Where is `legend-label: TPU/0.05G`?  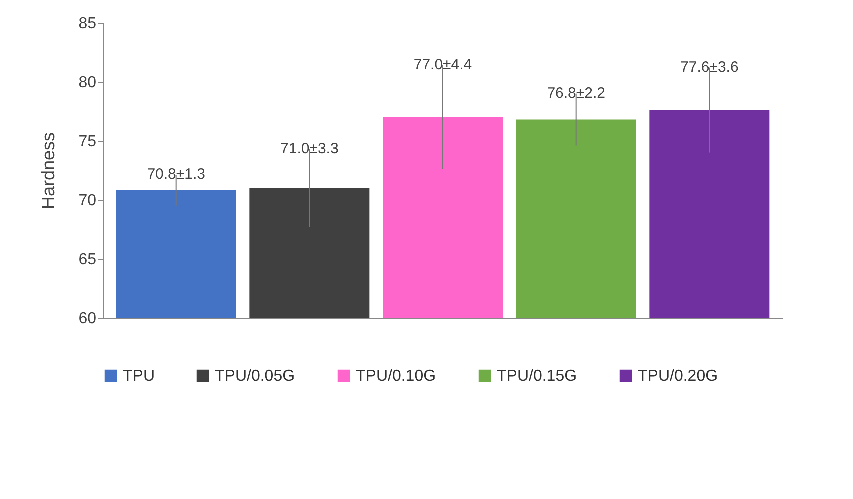
legend-label: TPU/0.05G is located at coordinates (255, 376).